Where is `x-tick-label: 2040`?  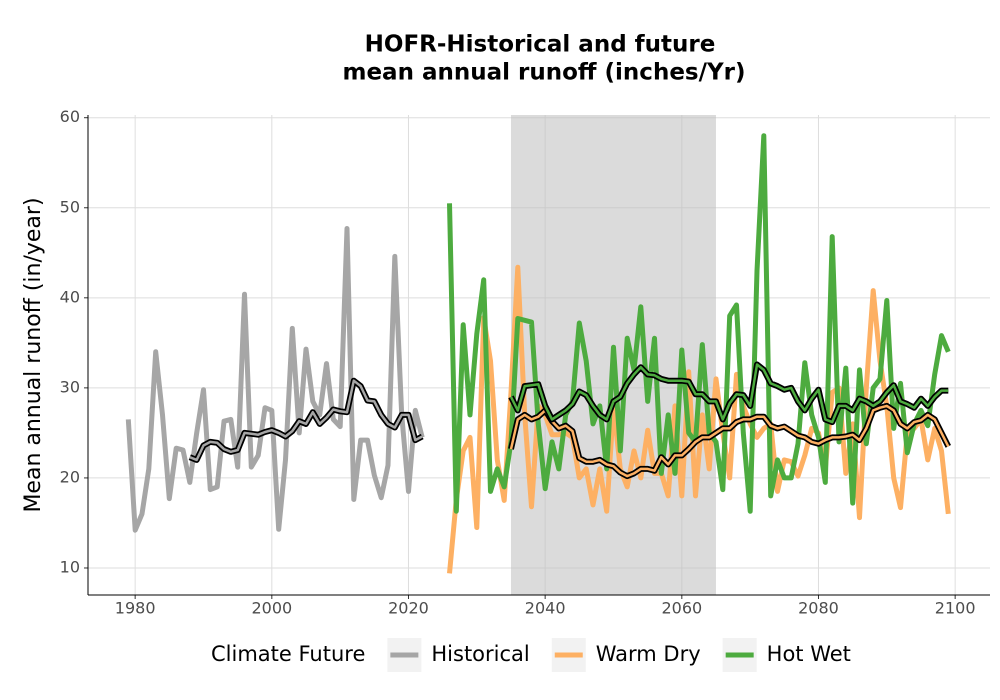 x-tick-label: 2040 is located at coordinates (545, 608).